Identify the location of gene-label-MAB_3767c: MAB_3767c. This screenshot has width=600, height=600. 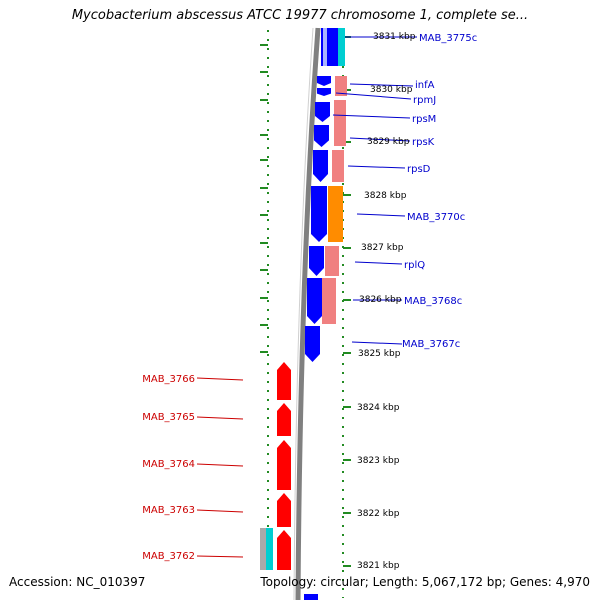
(431, 344).